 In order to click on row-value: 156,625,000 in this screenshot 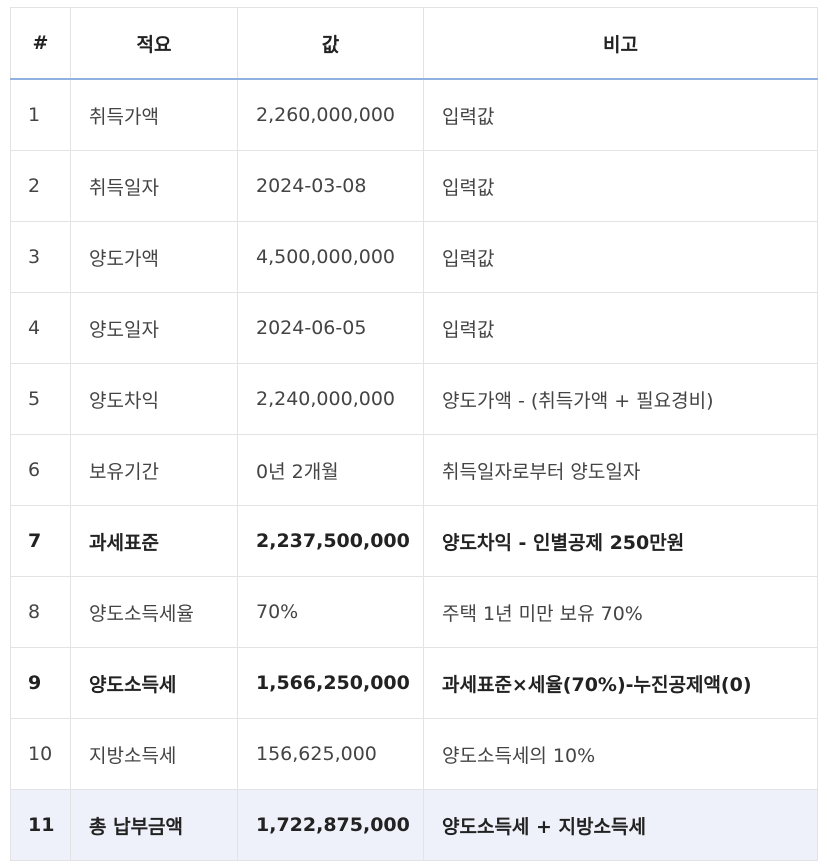, I will do `click(330, 754)`.